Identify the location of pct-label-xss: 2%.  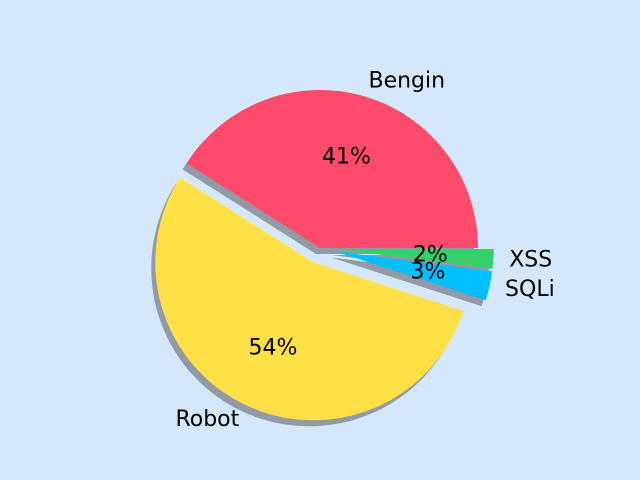
(430, 254).